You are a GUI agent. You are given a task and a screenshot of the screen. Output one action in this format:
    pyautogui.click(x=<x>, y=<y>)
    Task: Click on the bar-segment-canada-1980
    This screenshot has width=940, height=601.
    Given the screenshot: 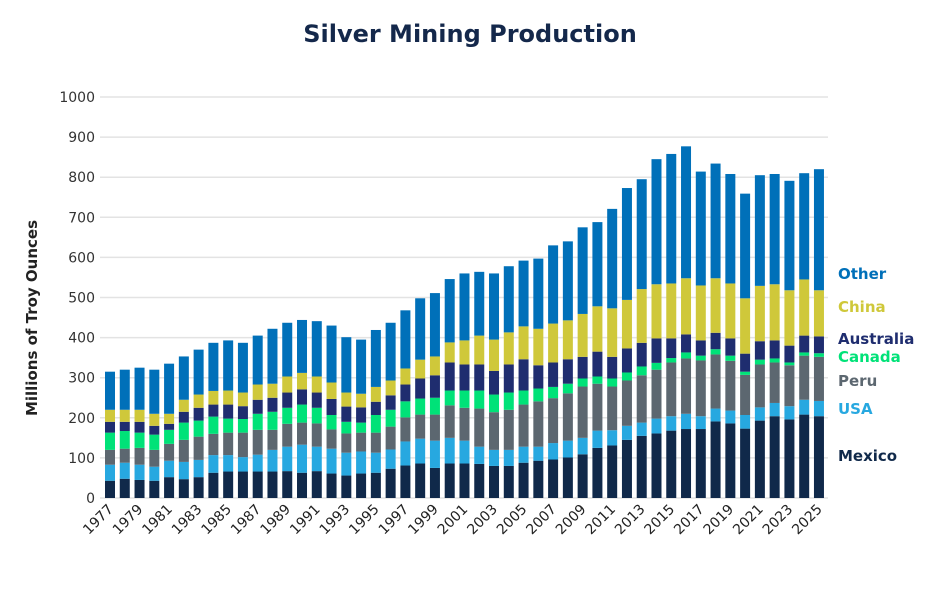 What is the action you would take?
    pyautogui.click(x=154, y=442)
    